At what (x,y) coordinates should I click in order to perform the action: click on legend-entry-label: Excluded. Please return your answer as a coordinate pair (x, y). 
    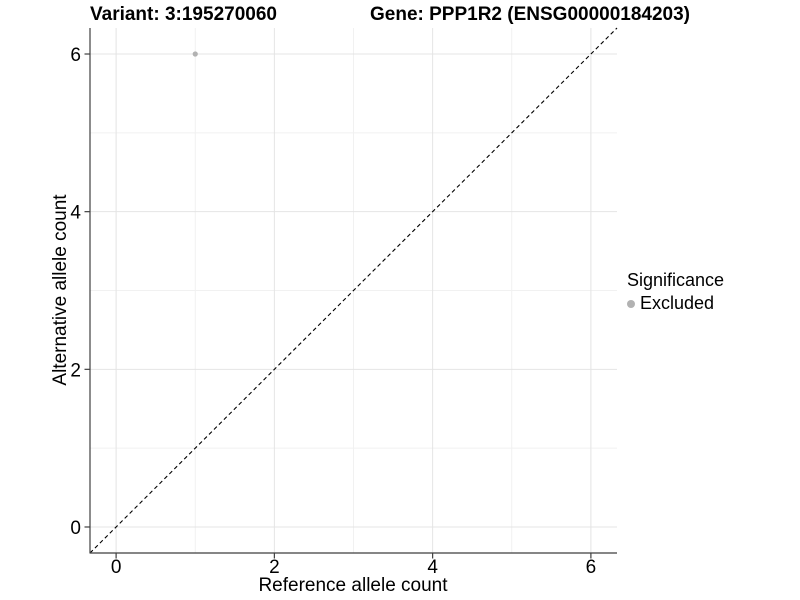
    Looking at the image, I should click on (677, 303).